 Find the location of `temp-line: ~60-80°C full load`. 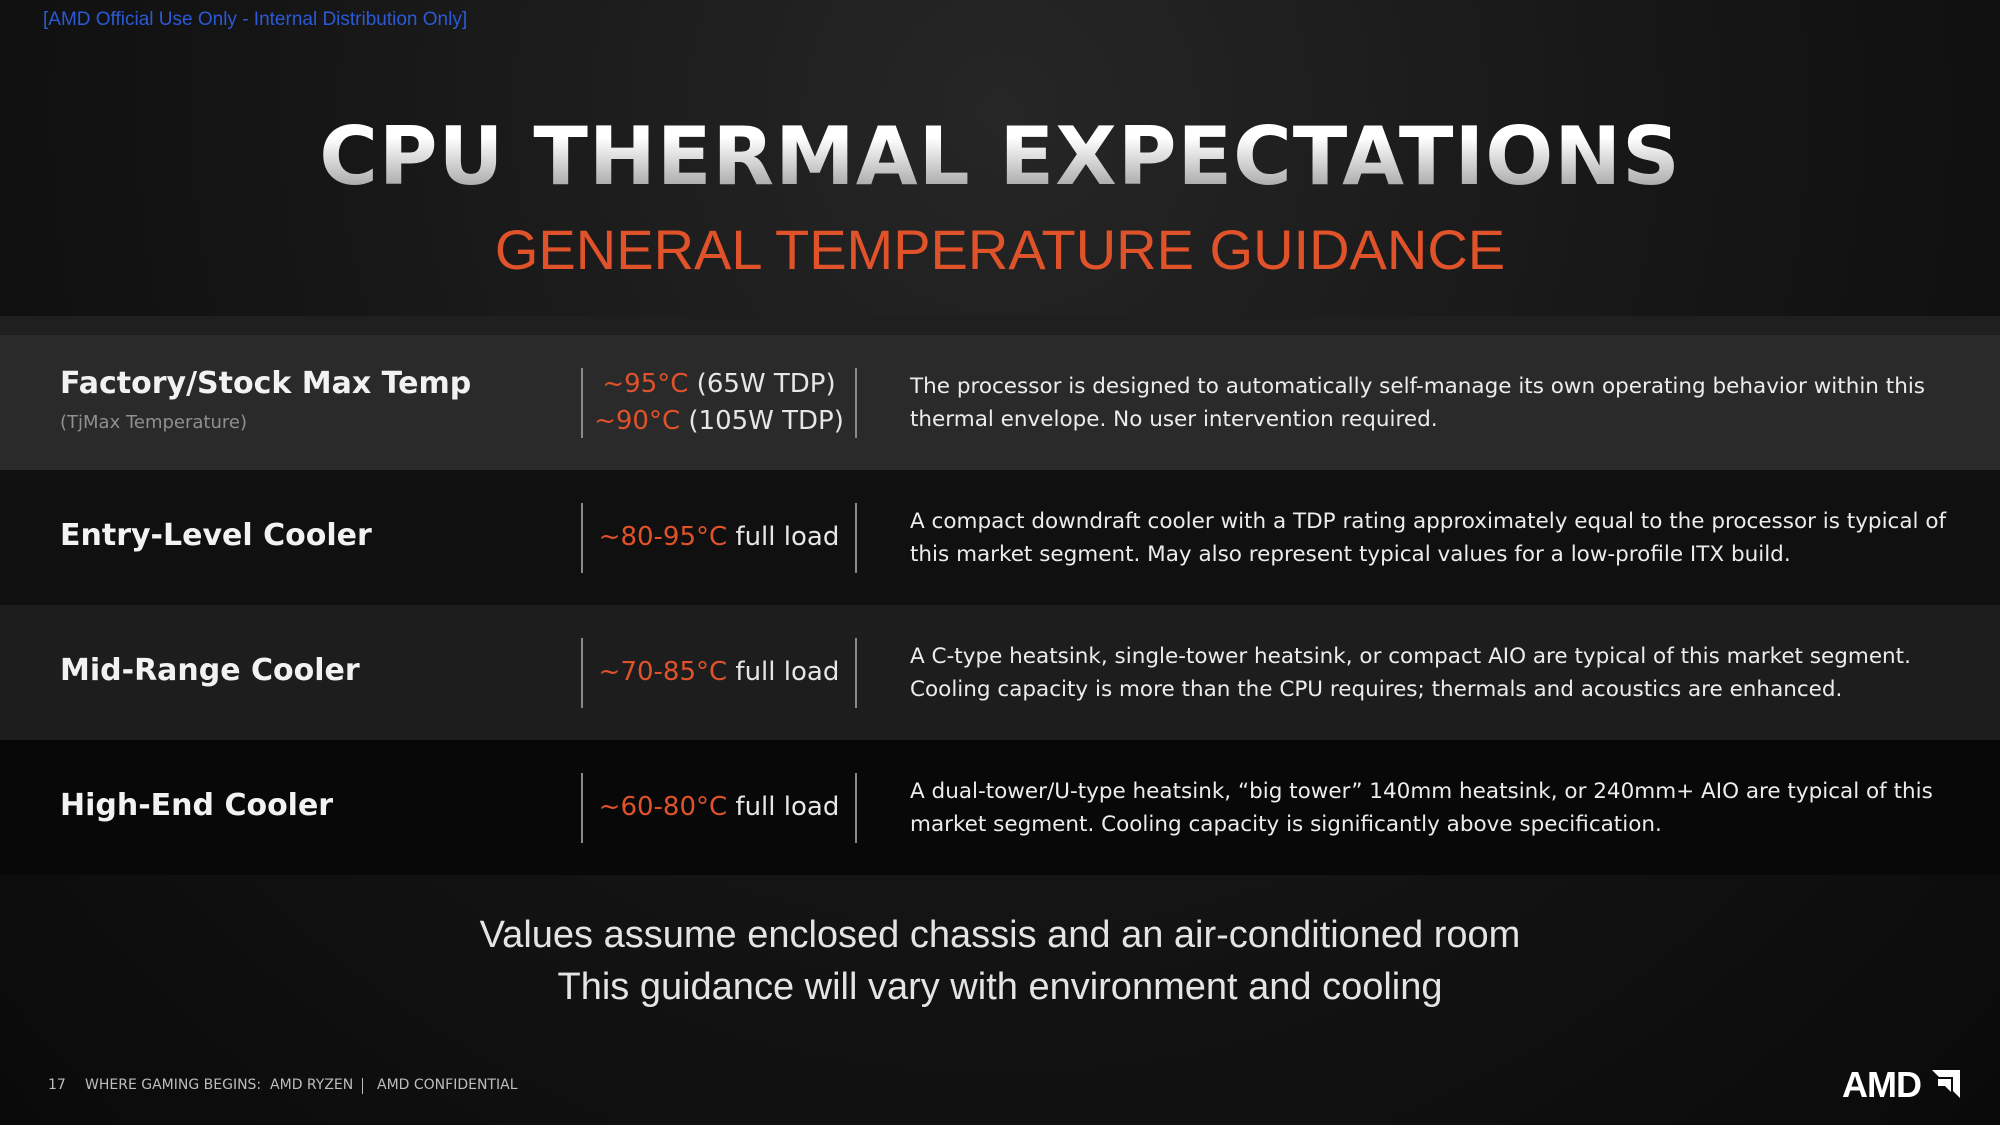

temp-line: ~60-80°C full load is located at coordinates (719, 807).